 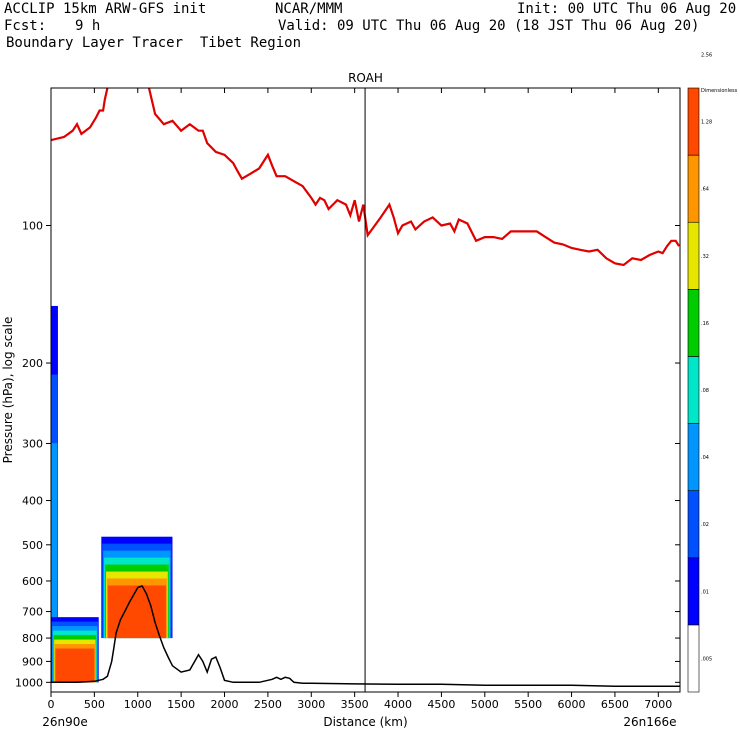 I want to click on x-tick-label: 0, so click(x=51, y=704).